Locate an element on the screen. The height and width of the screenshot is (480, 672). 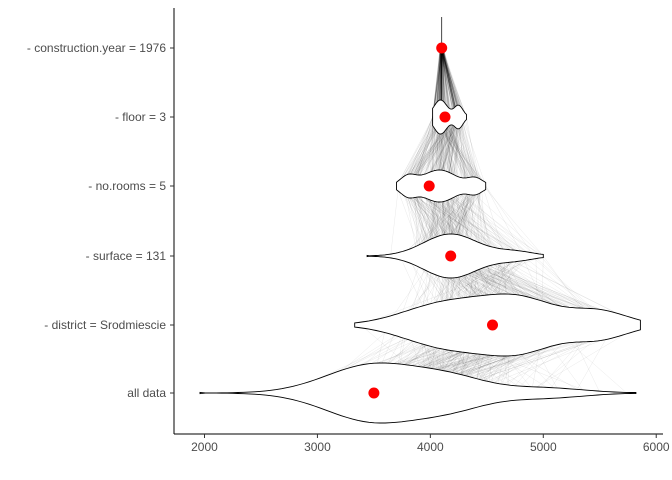
mean-markers is located at coordinates (433, 220).